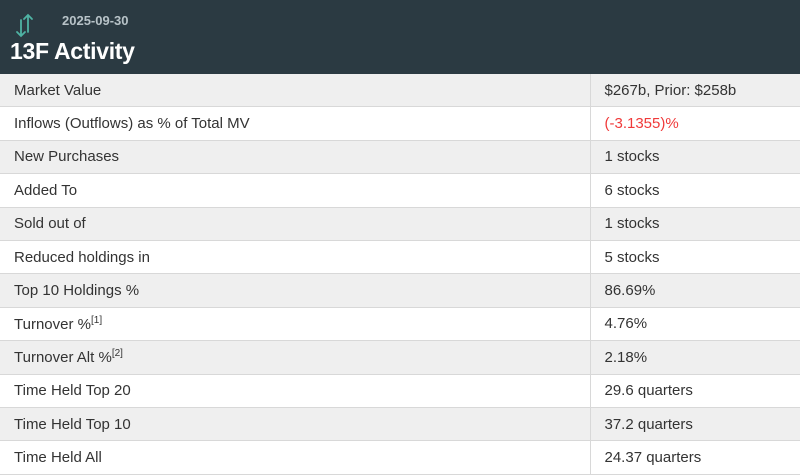 Image resolution: width=800 pixels, height=476 pixels. What do you see at coordinates (295, 391) in the screenshot?
I see `row-label: Time Held Top 20` at bounding box center [295, 391].